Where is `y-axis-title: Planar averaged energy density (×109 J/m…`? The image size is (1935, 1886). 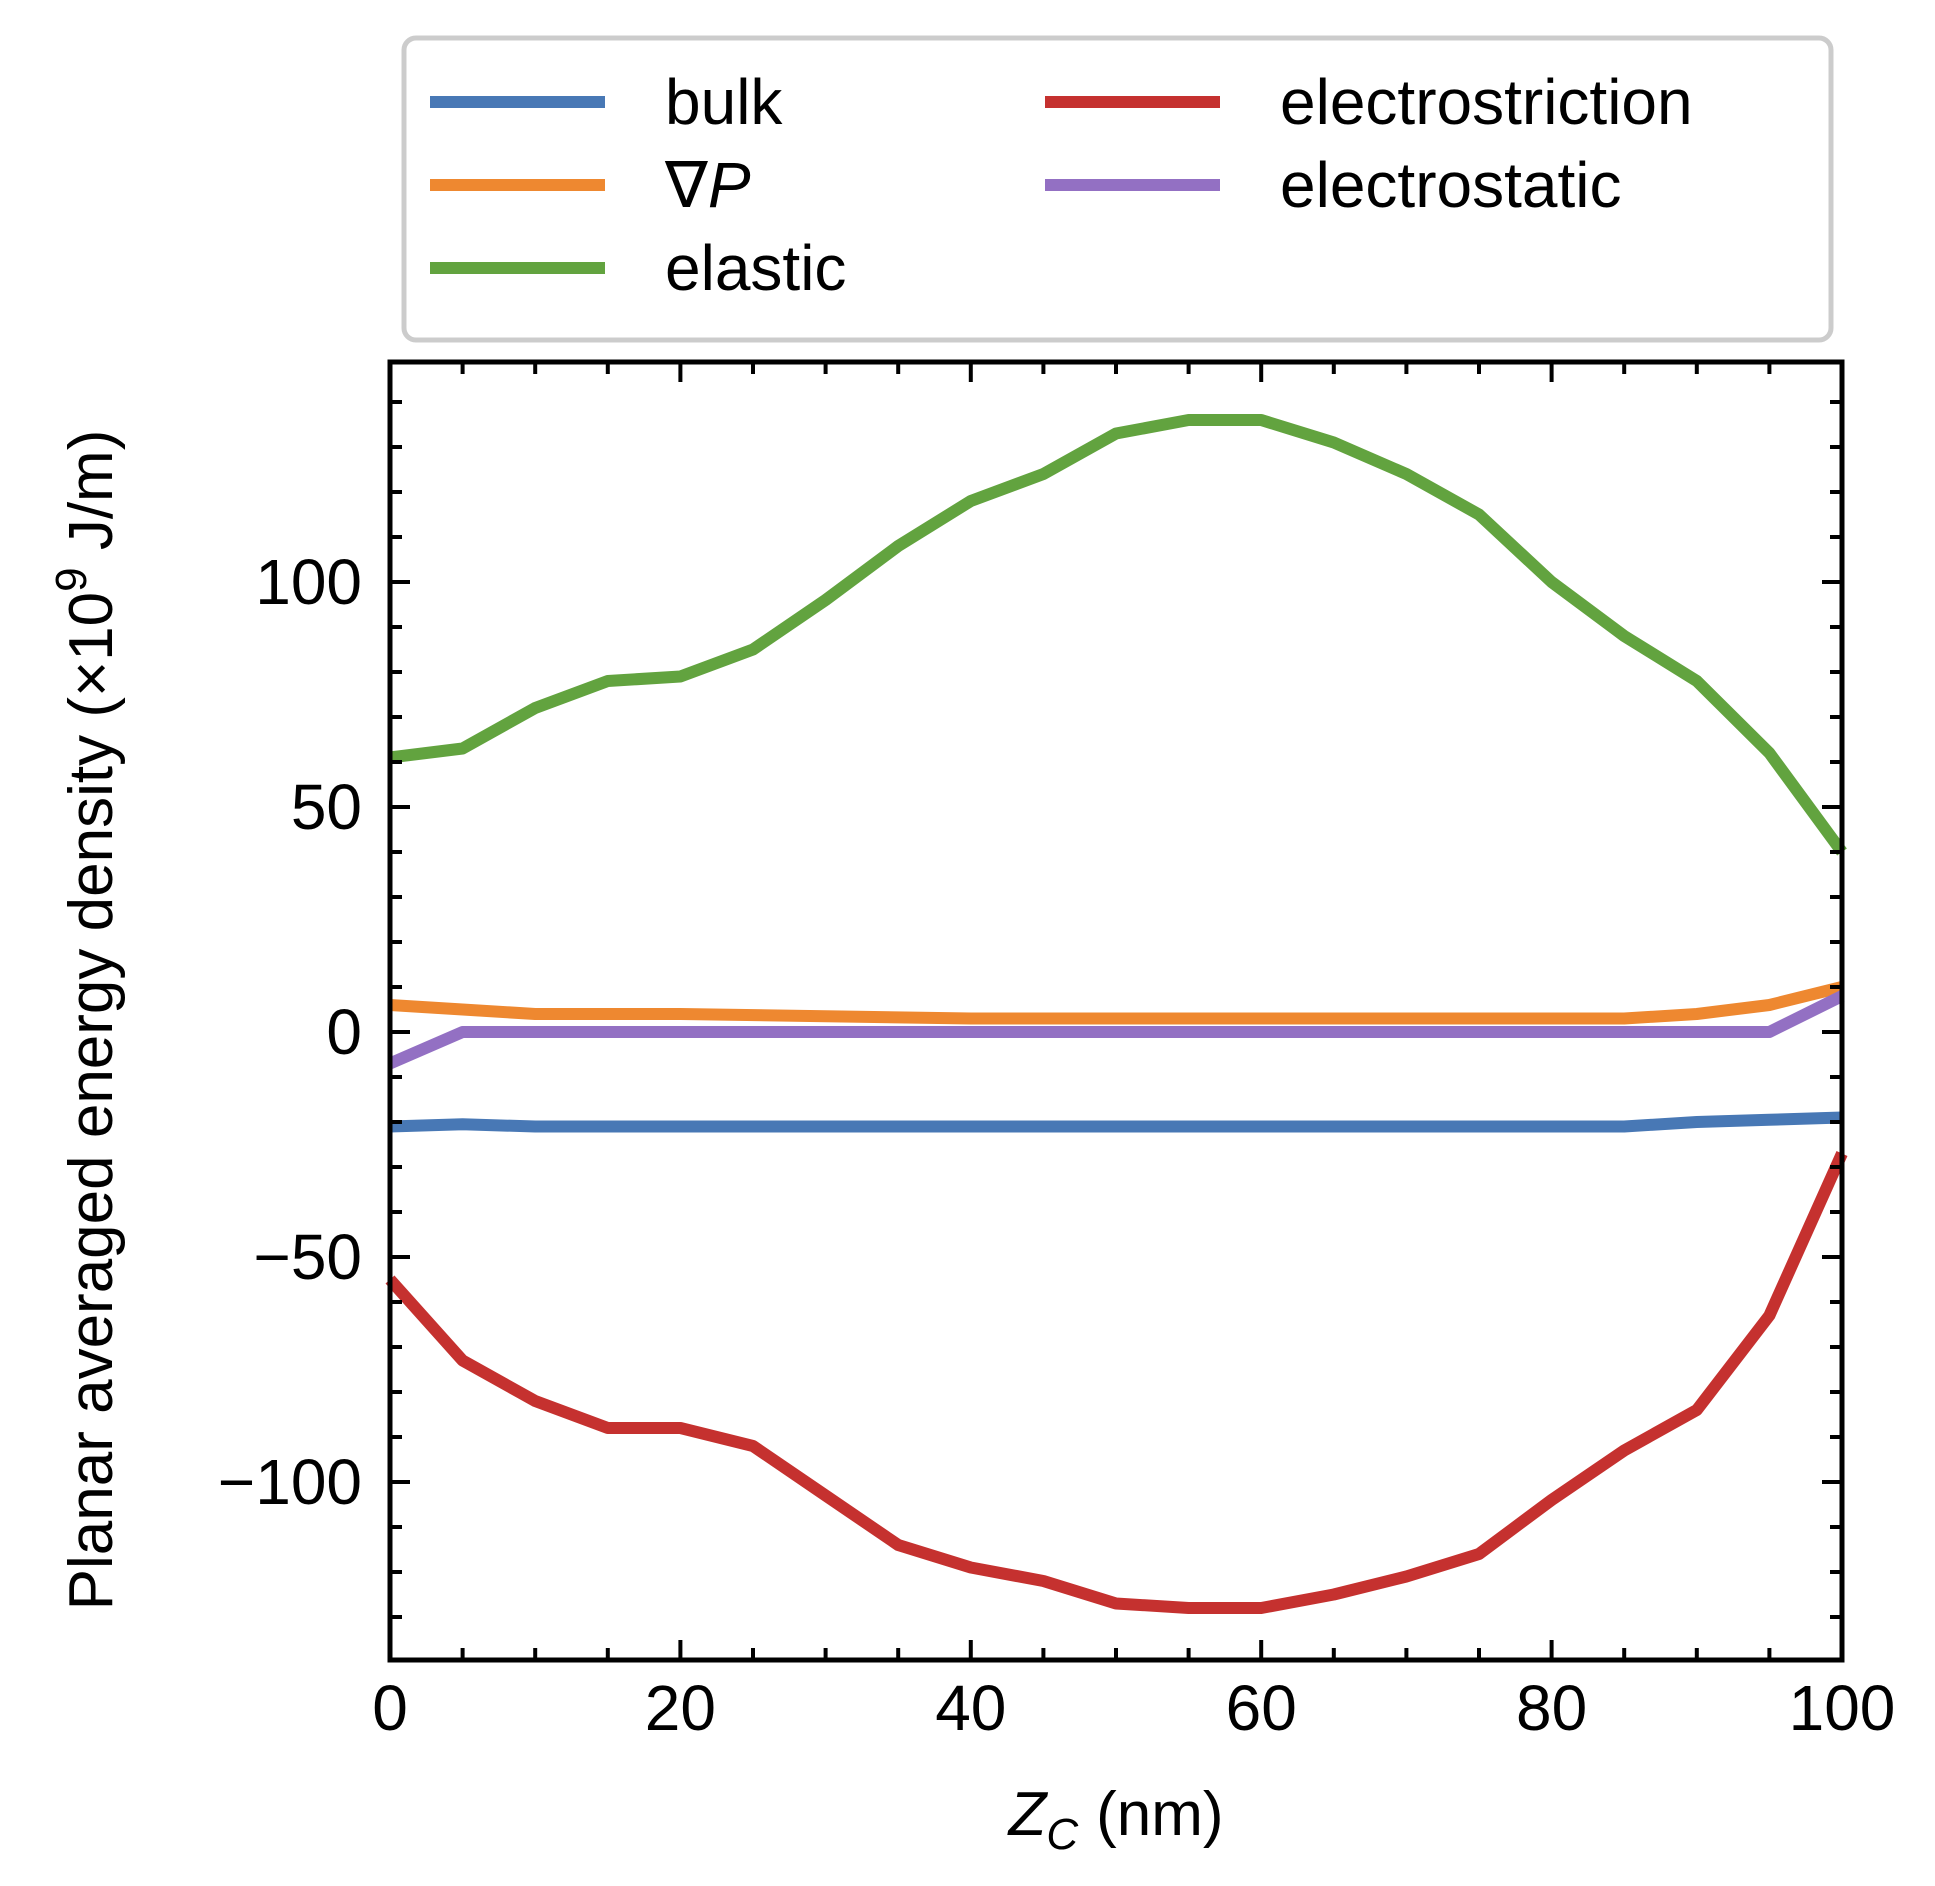 y-axis-title: Planar averaged energy density (×109 J/m… is located at coordinates (86, 1020).